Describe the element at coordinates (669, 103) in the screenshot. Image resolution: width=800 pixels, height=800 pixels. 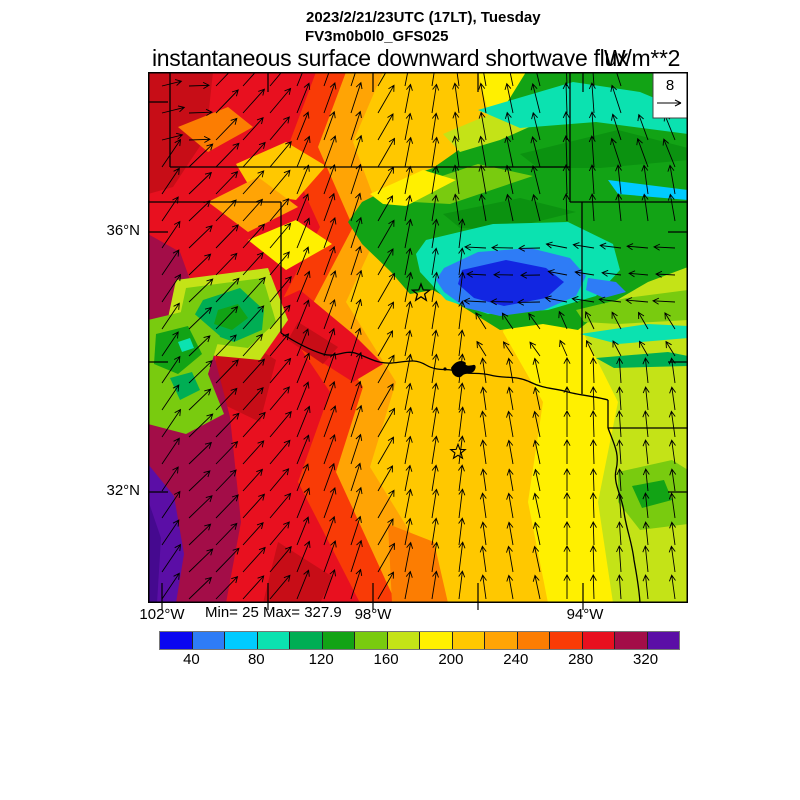
I see `reference-arrow-icon` at that location.